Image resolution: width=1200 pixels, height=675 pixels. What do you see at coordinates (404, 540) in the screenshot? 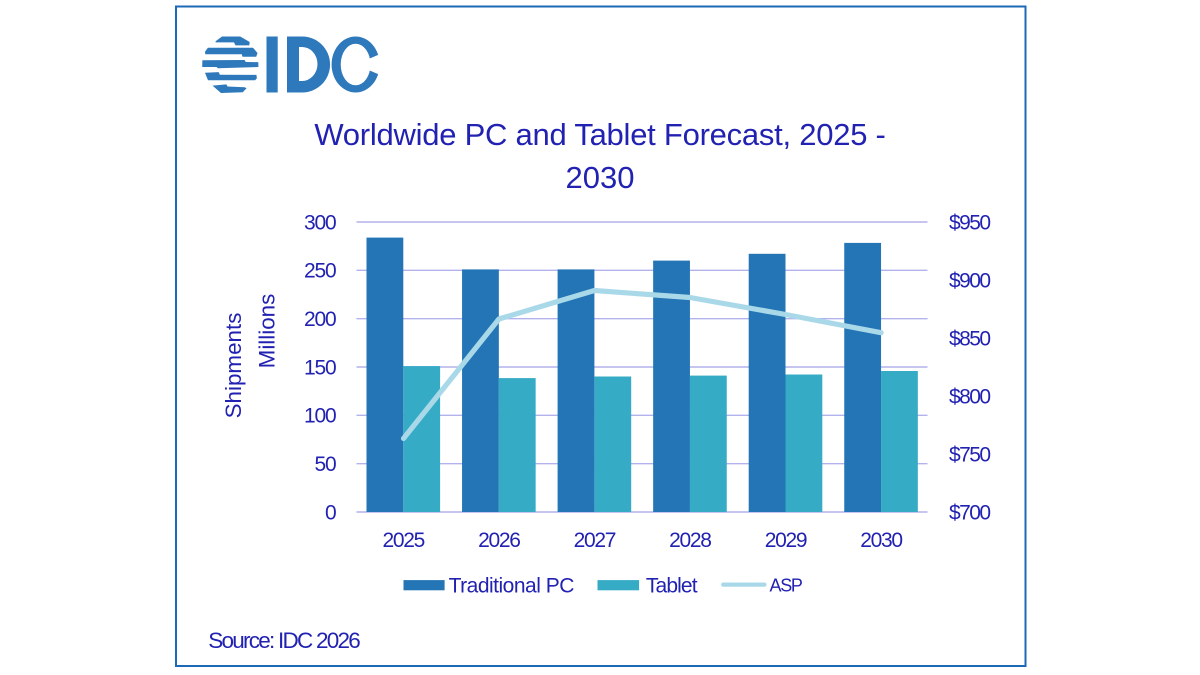
I see `svg-text: 2025` at bounding box center [404, 540].